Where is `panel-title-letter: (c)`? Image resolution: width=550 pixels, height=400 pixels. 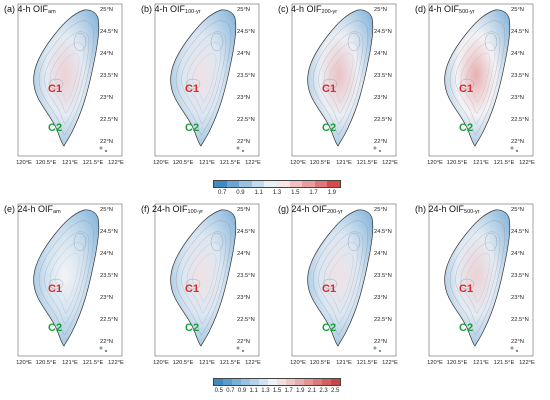
panel-title-letter: (c) is located at coordinates (283, 9).